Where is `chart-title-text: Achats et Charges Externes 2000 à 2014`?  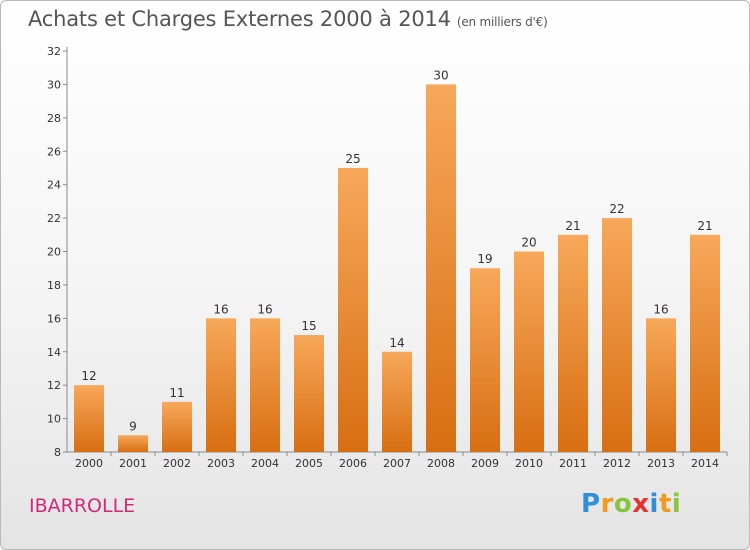 chart-title-text: Achats et Charges Externes 2000 à 2014 is located at coordinates (239, 19).